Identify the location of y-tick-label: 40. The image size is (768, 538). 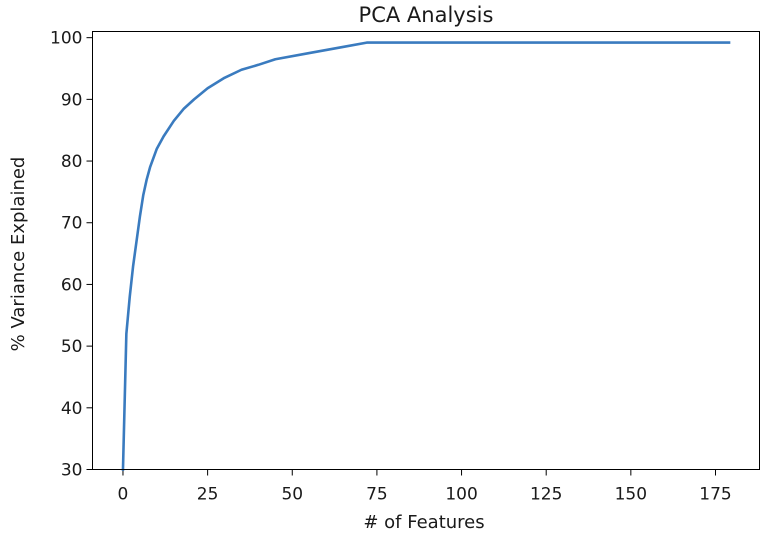
(72, 409).